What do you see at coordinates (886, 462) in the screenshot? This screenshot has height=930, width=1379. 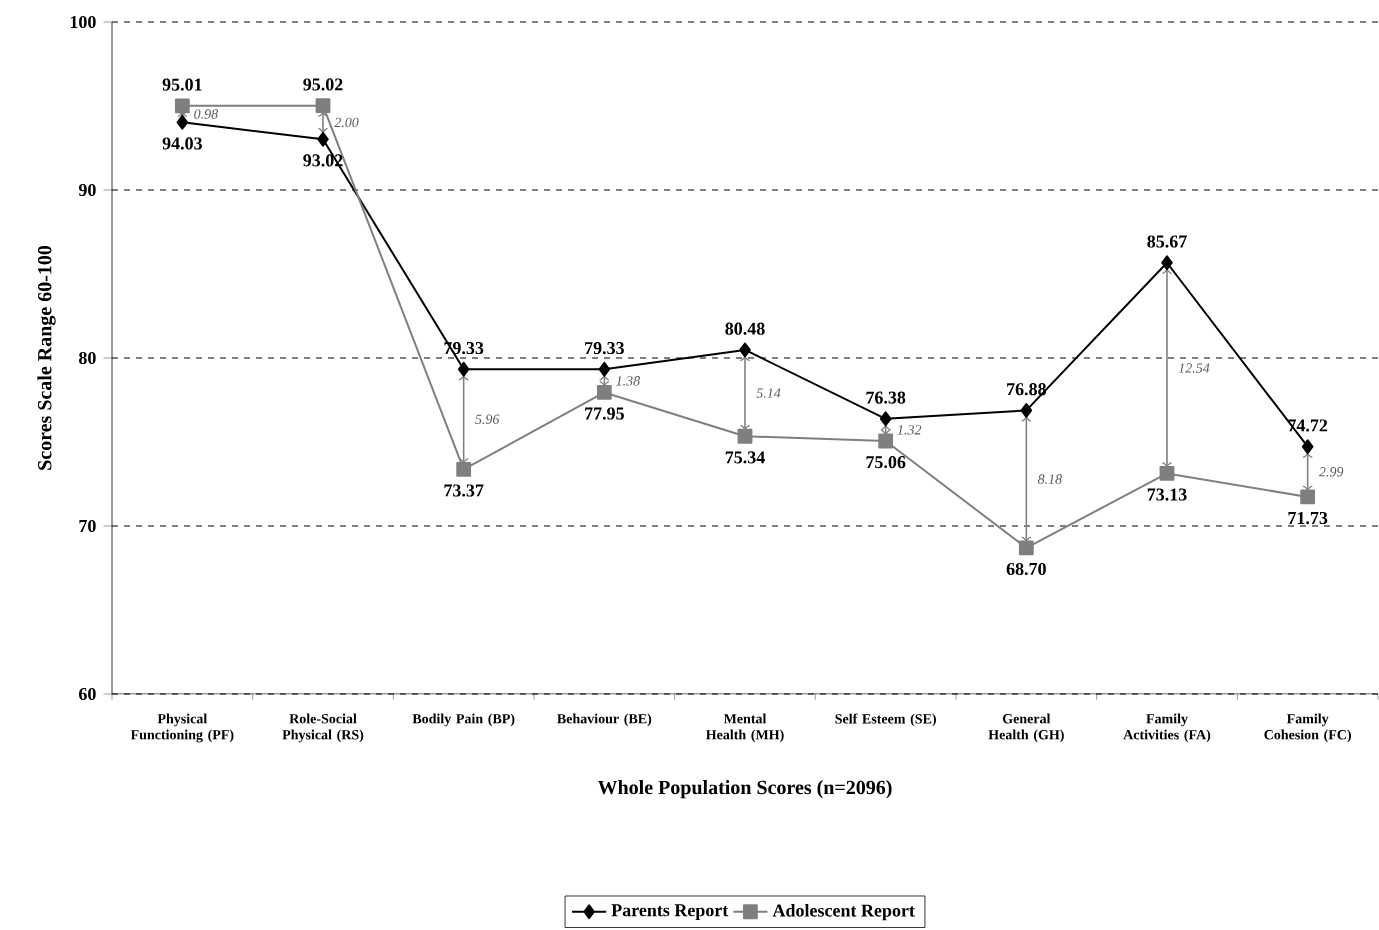 I see `data-label: 75.06` at bounding box center [886, 462].